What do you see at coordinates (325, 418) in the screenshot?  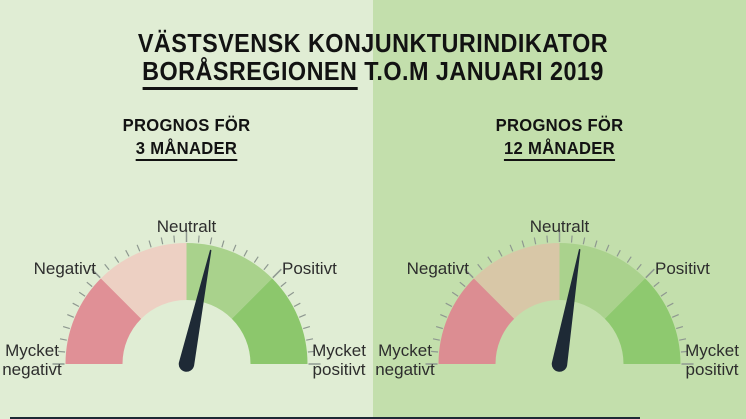 I see `bottom-bar` at bounding box center [325, 418].